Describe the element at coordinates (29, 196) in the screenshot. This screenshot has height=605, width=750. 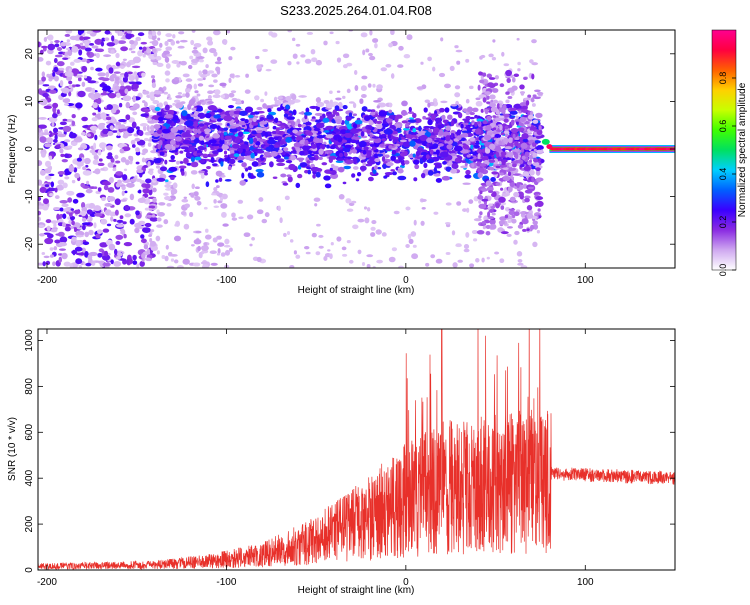
I see `spectrogram-y-tick-label: -10` at that location.